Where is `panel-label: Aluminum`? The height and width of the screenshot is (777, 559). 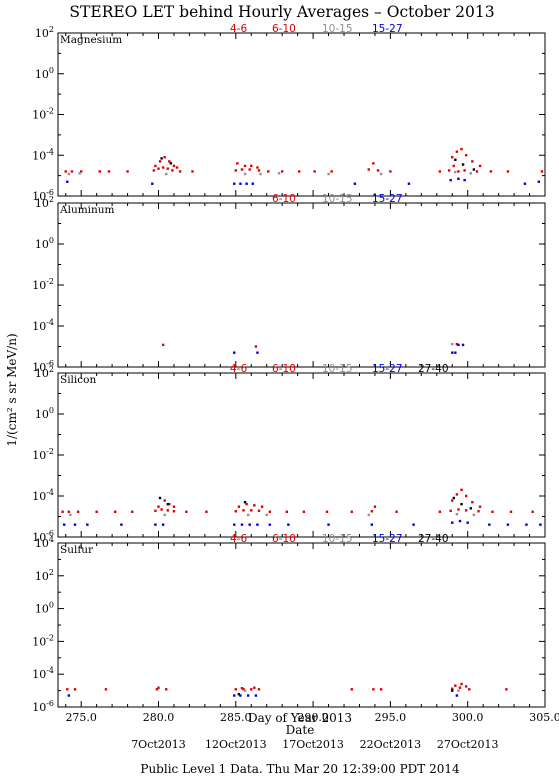 panel-label: Aluminum is located at coordinates (87, 210).